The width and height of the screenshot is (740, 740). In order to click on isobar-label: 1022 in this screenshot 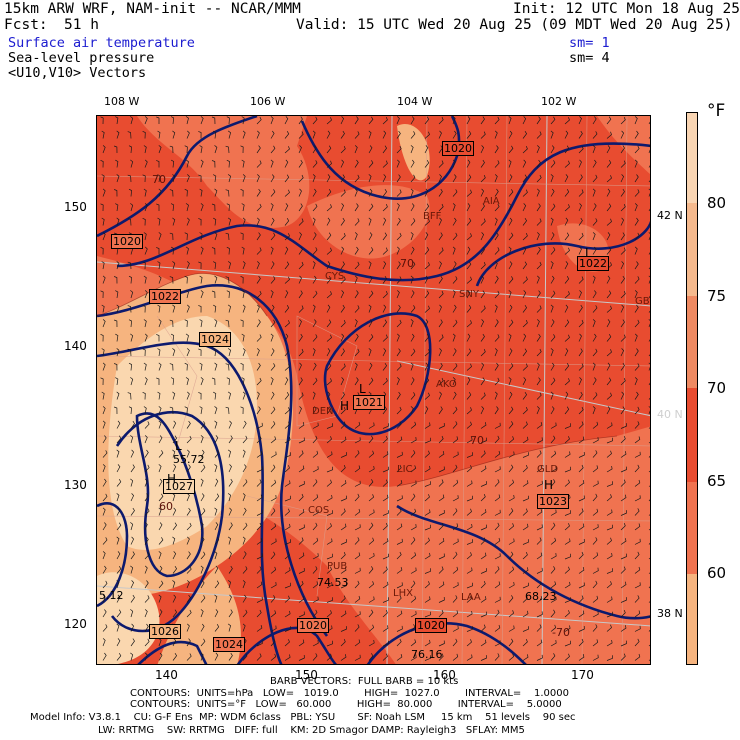, I will do `click(593, 263)`.